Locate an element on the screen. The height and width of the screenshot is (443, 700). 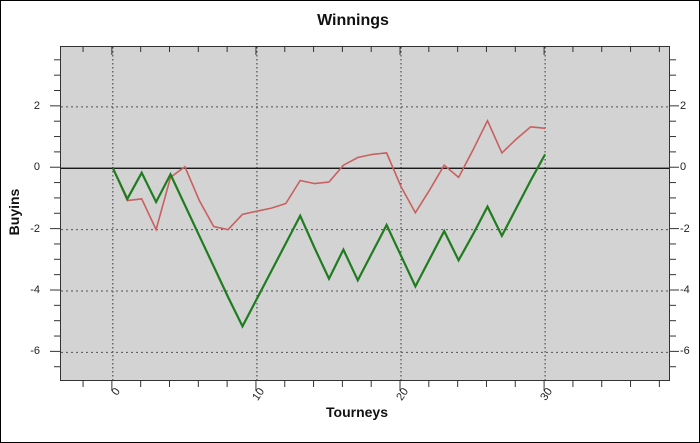
x-tick-label: 0 is located at coordinates (116, 392).